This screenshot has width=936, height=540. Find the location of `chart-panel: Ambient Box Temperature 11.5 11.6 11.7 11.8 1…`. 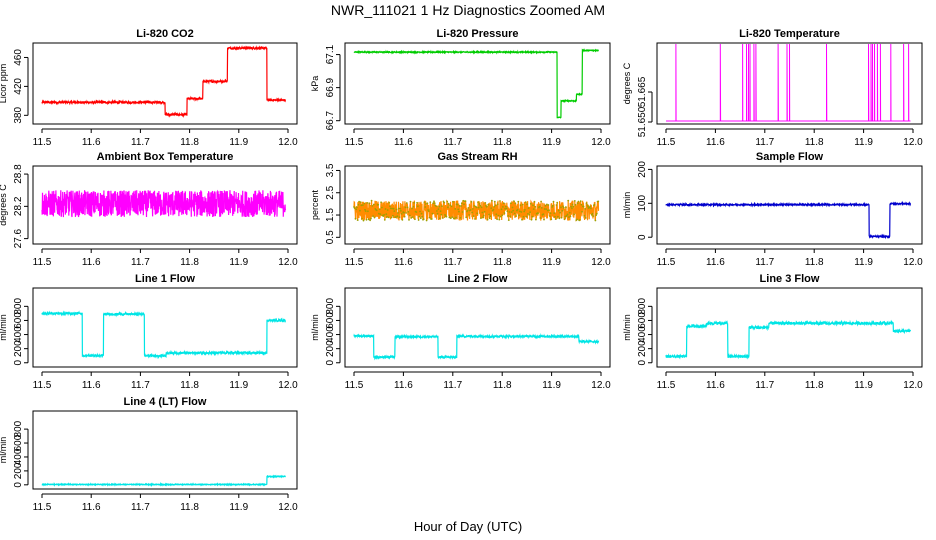

chart-panel: Ambient Box Temperature 11.5 11.6 11.7 11.8 1… is located at coordinates (149, 209).